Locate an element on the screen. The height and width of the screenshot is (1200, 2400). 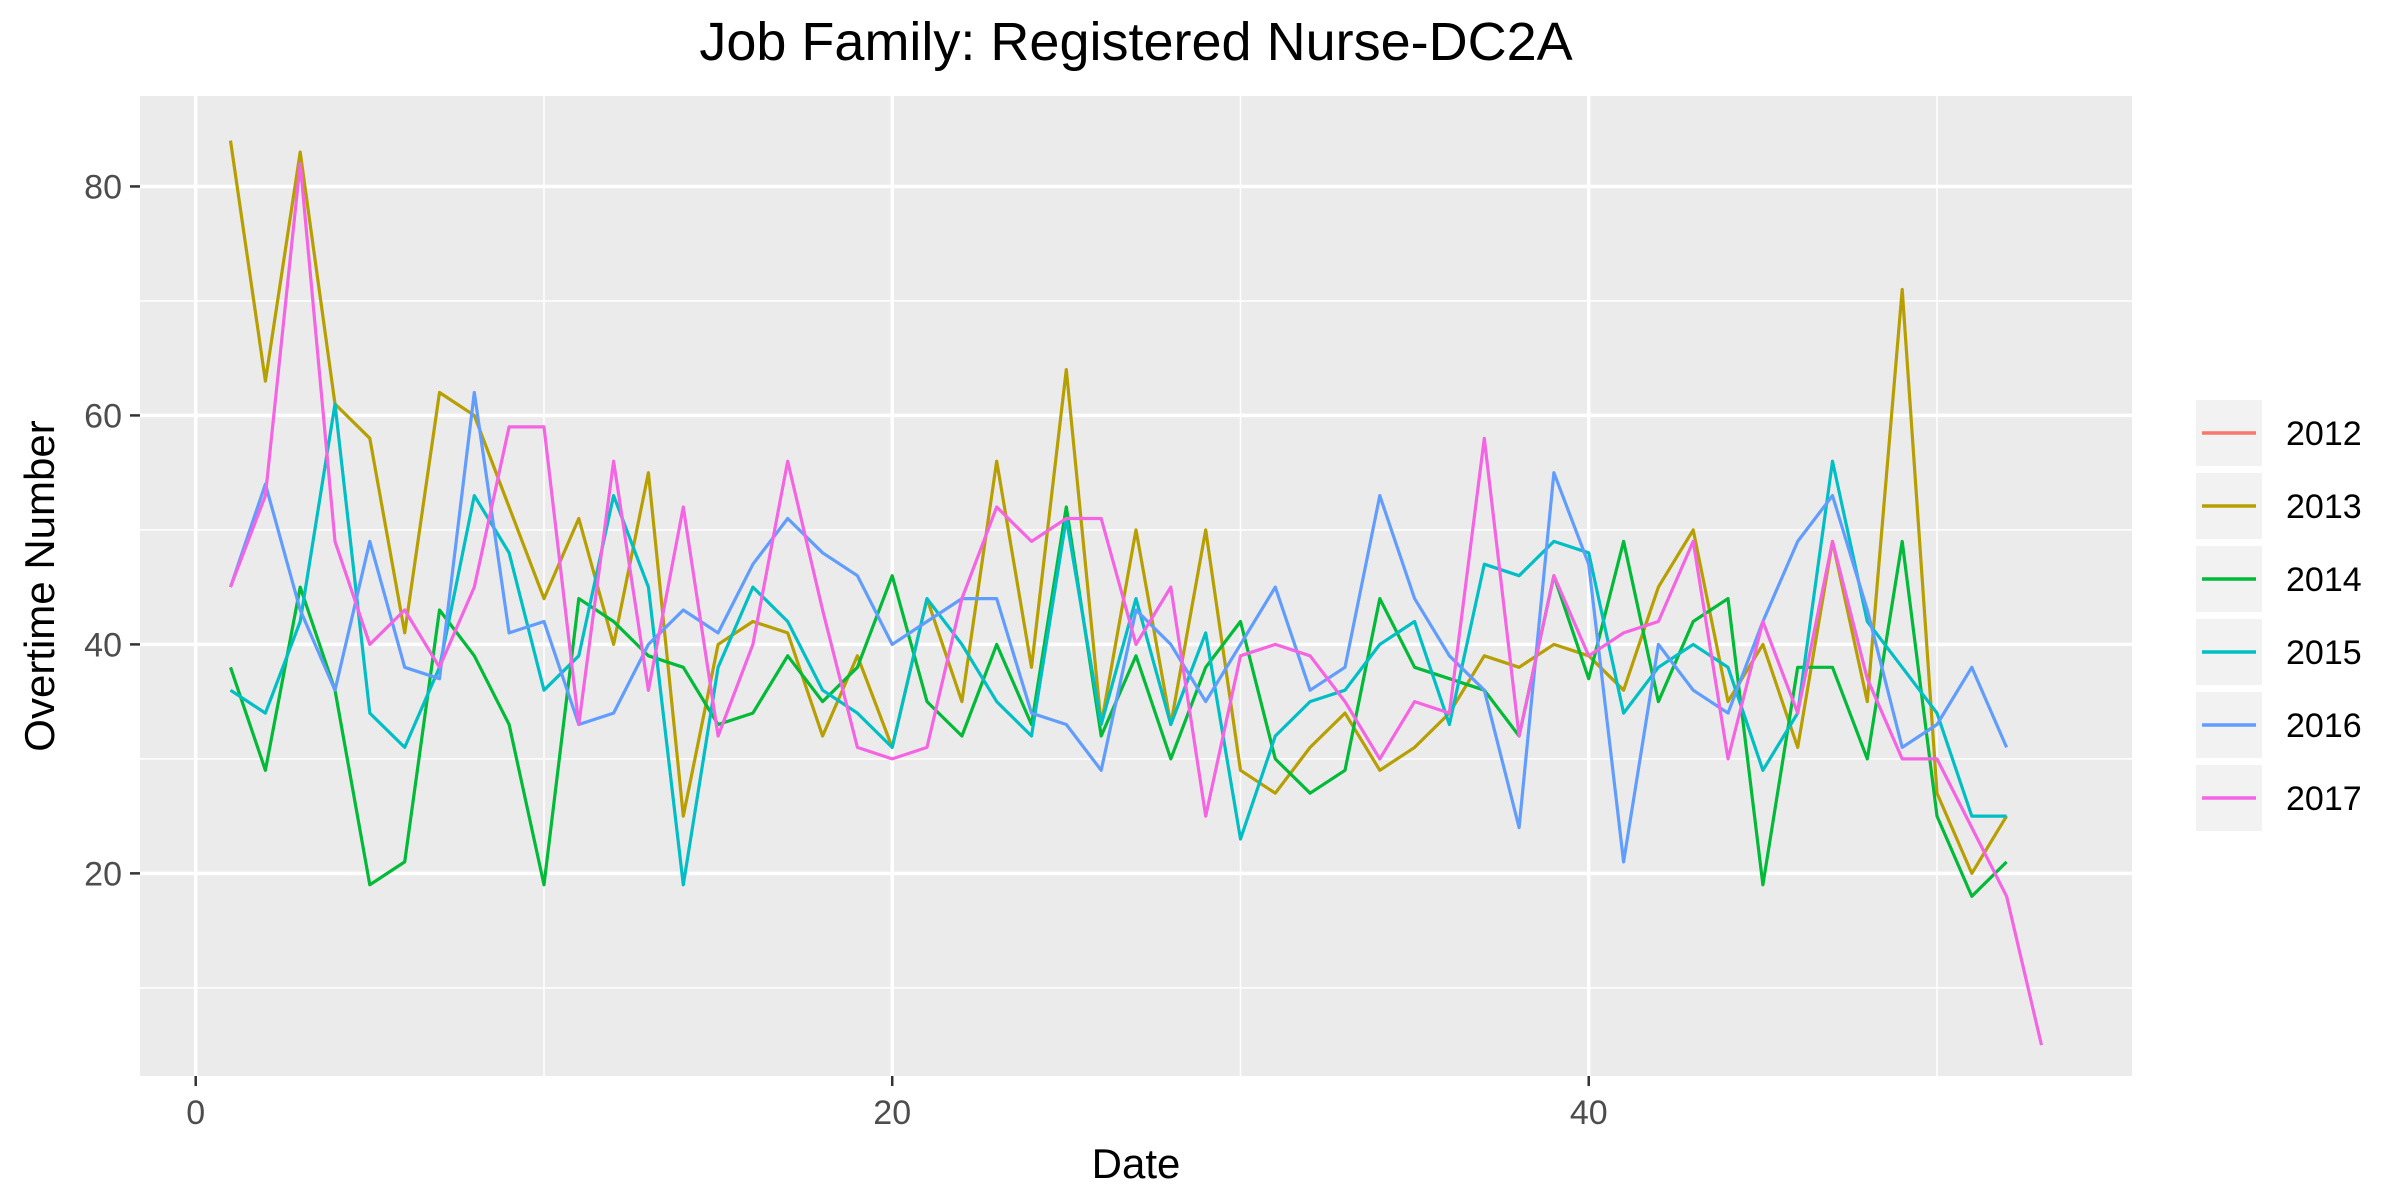
legend-label-2015: 2015 is located at coordinates (2324, 653).